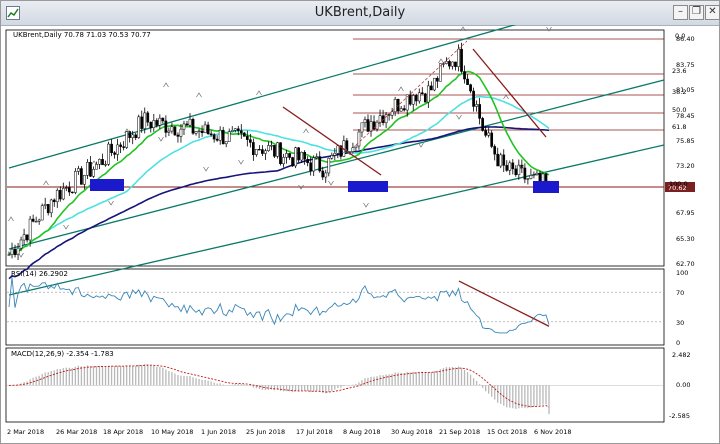  Describe the element at coordinates (712, 12) in the screenshot. I see `close-button: ✕` at that location.